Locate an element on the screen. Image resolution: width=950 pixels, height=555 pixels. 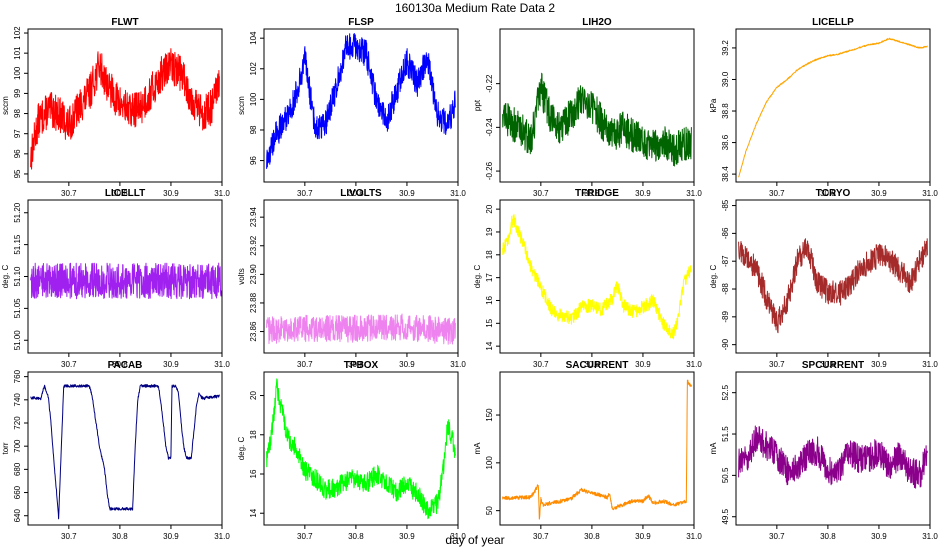
panel-title: LICELLT is located at coordinates (125, 193).